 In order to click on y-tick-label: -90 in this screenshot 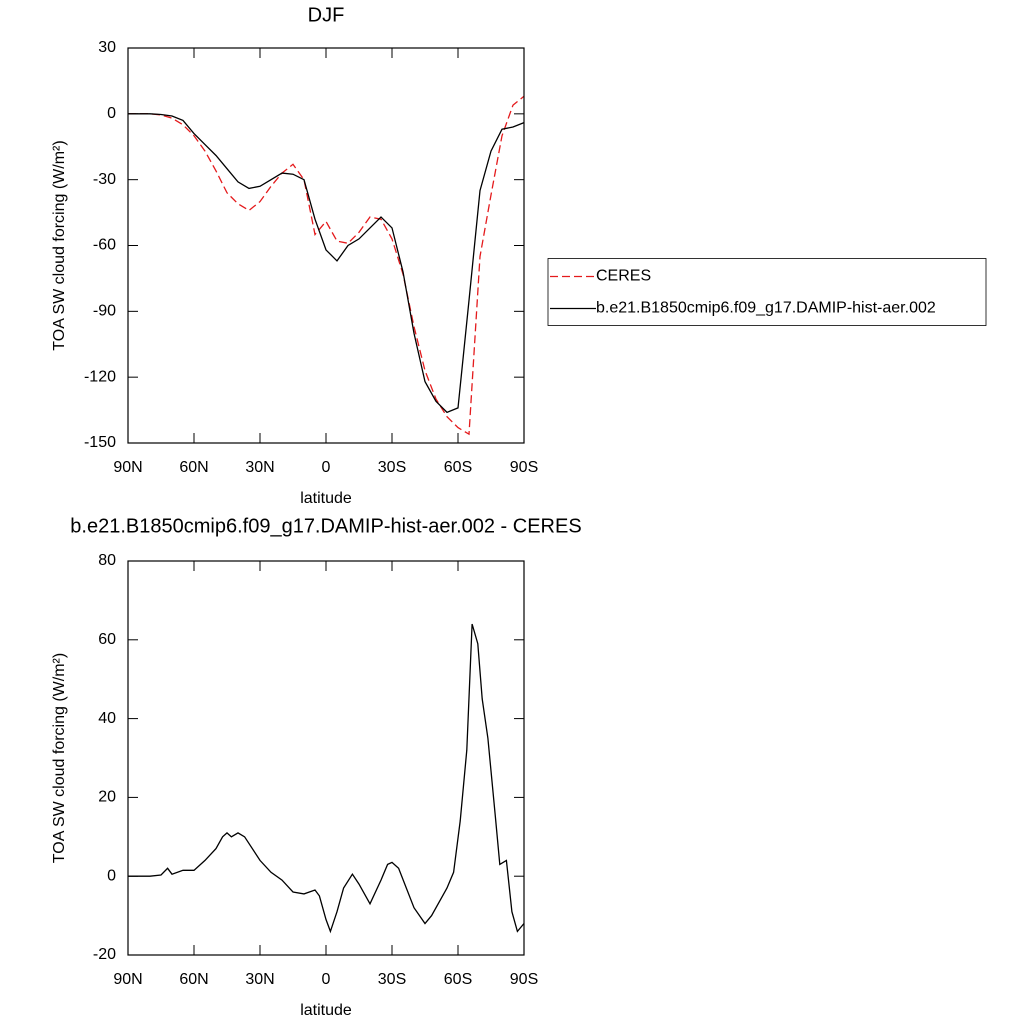, I will do `click(104, 311)`.